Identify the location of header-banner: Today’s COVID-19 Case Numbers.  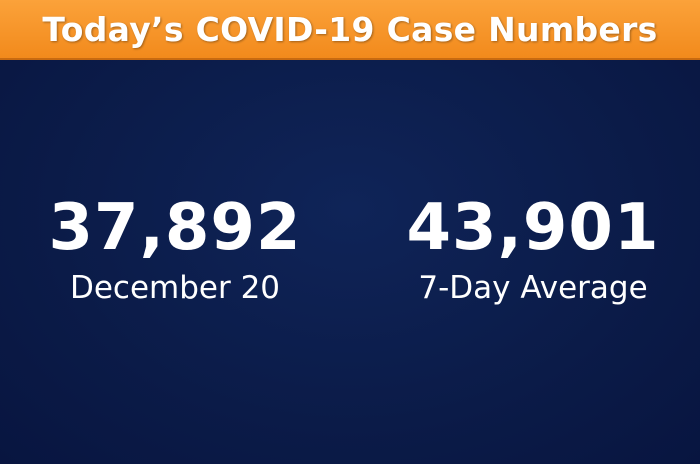
(350, 30).